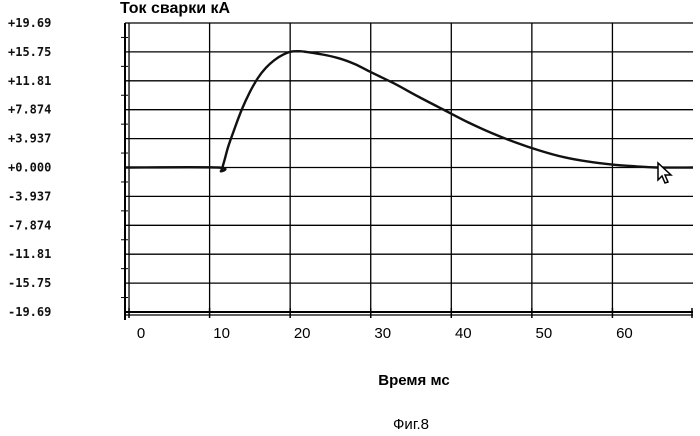 Image resolution: width=700 pixels, height=436 pixels. I want to click on y-tick-label: -7.874, so click(29, 225).